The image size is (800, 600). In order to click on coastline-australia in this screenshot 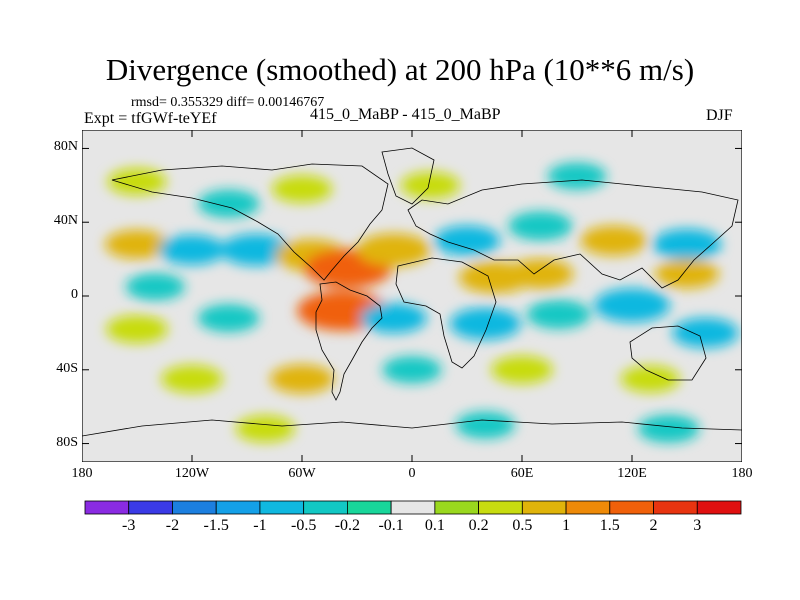, I will do `click(668, 353)`.